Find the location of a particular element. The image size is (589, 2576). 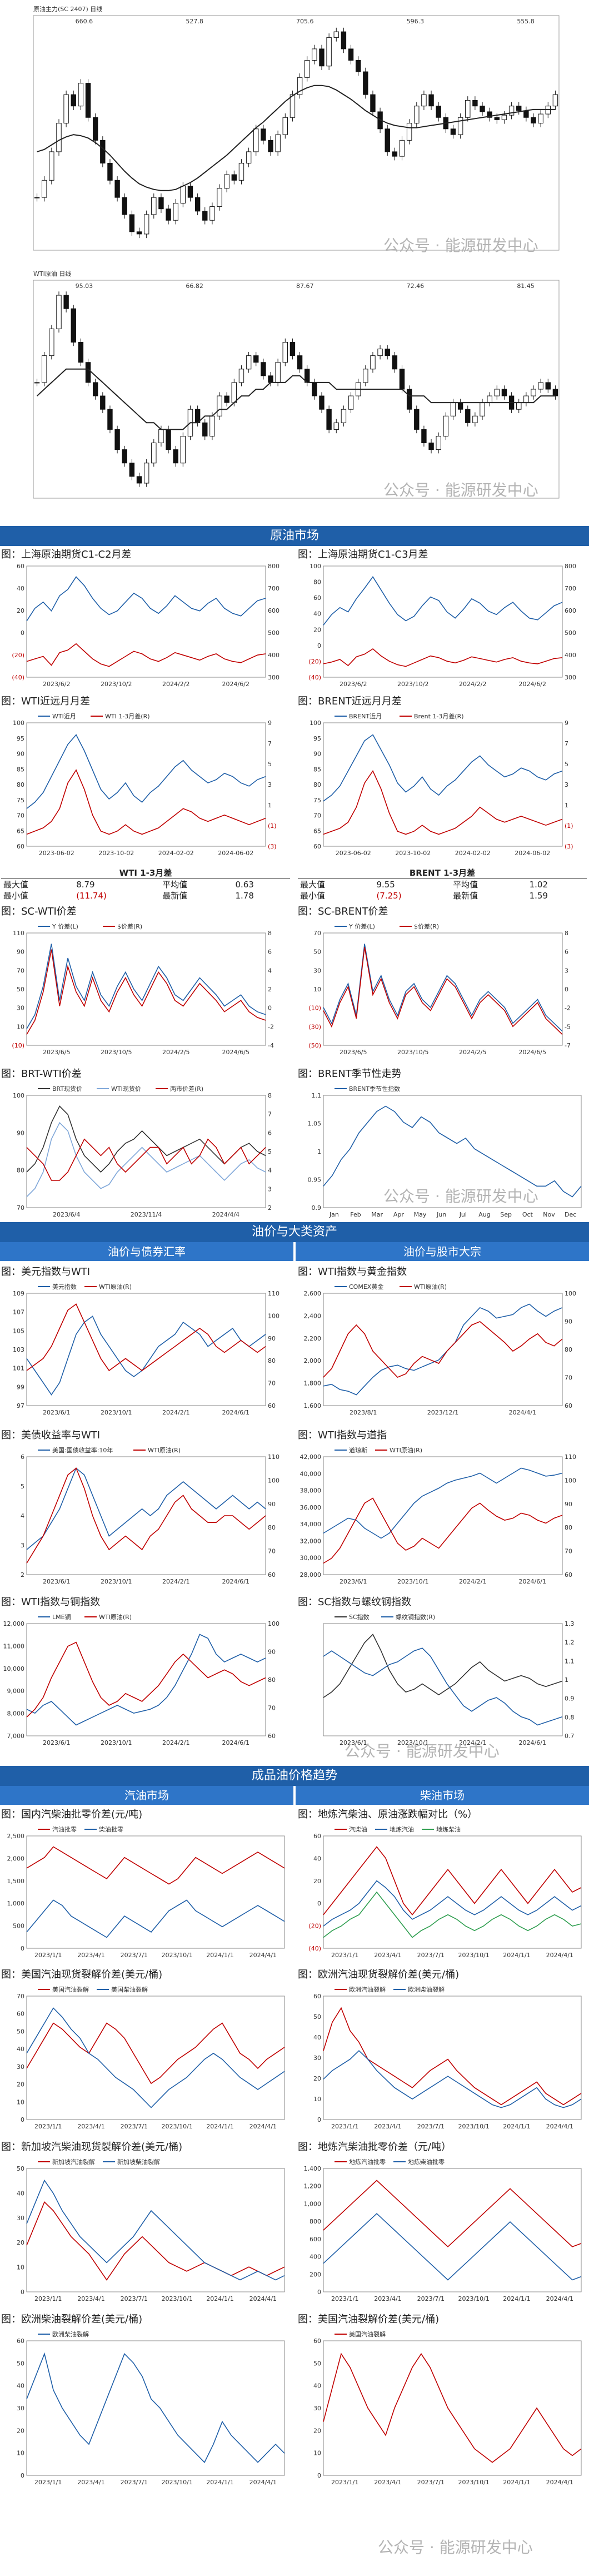

x-tick-label: 2023/6/5 is located at coordinates (354, 1052).